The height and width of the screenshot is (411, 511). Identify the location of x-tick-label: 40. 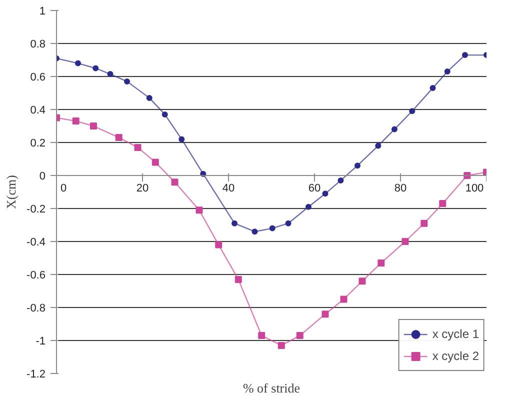
(228, 188).